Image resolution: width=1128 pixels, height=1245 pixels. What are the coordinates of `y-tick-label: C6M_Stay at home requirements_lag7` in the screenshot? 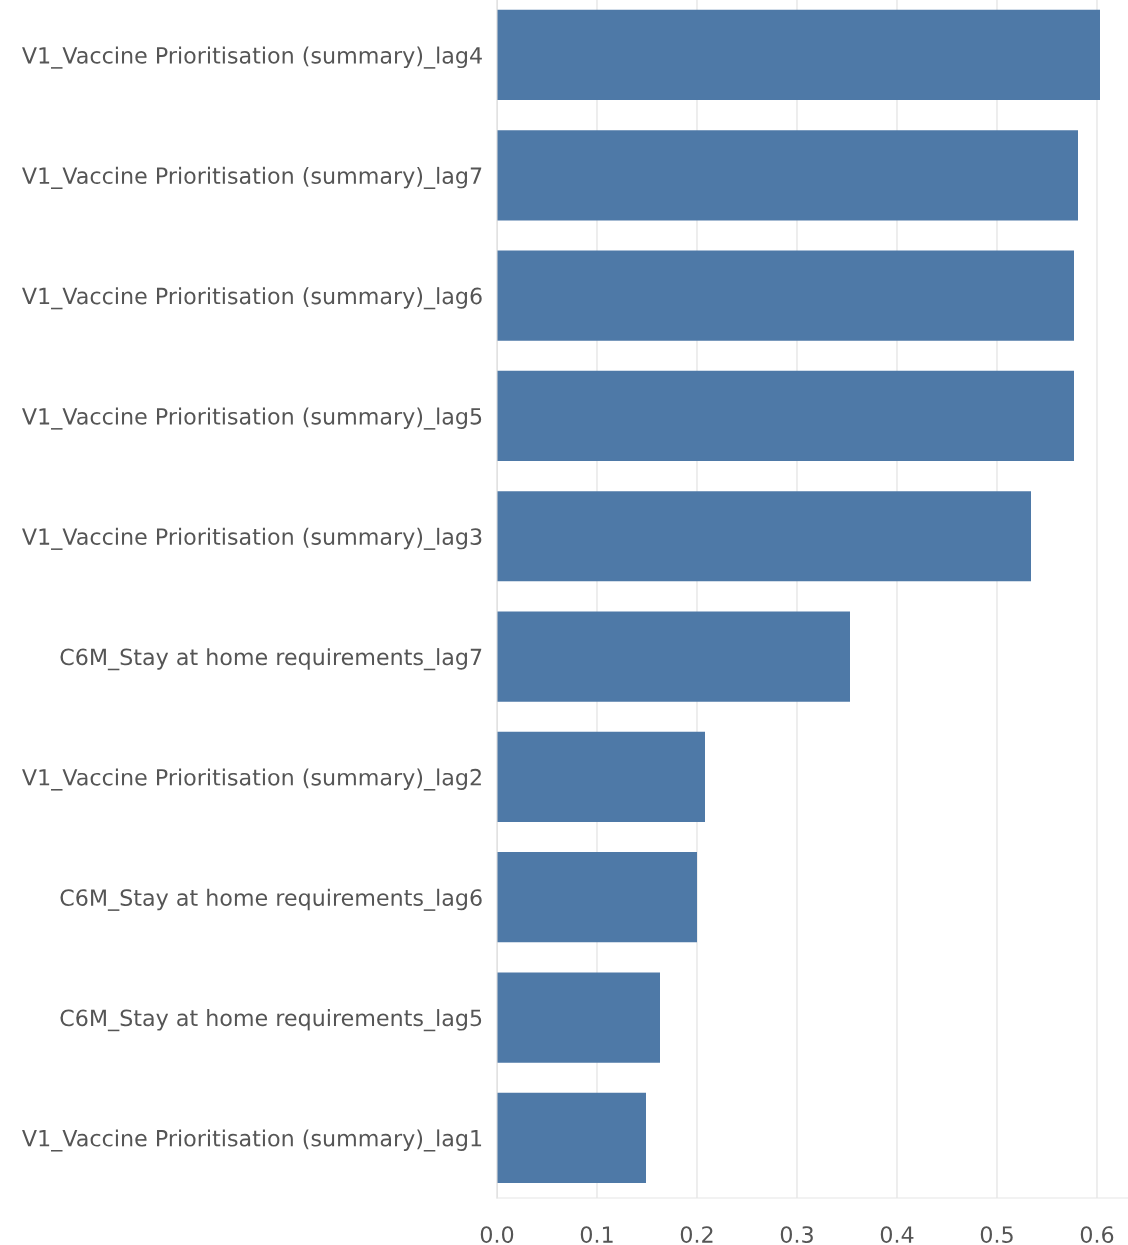 It's located at (271, 659).